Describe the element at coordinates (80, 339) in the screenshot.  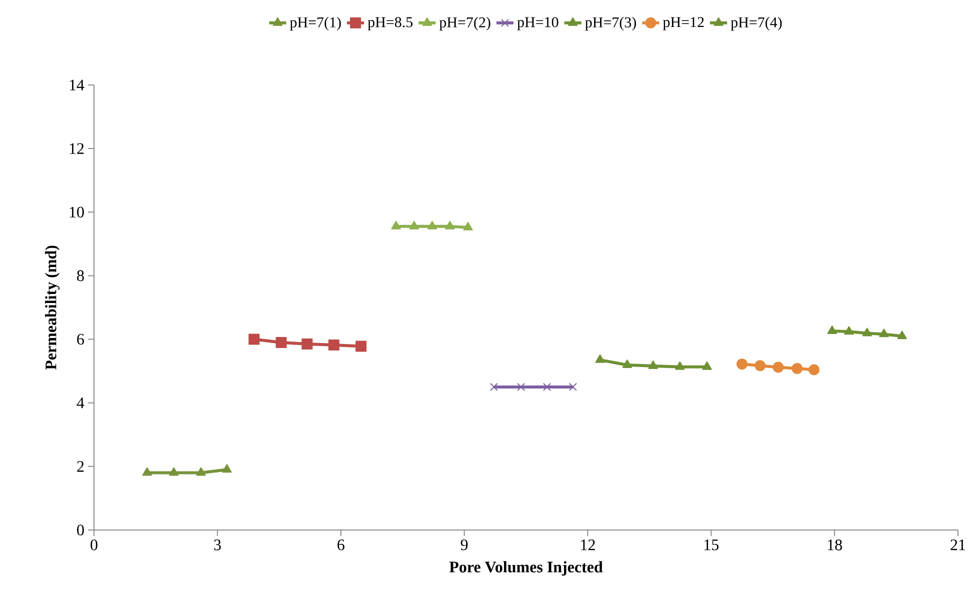
I see `y-tick-label: 6` at that location.